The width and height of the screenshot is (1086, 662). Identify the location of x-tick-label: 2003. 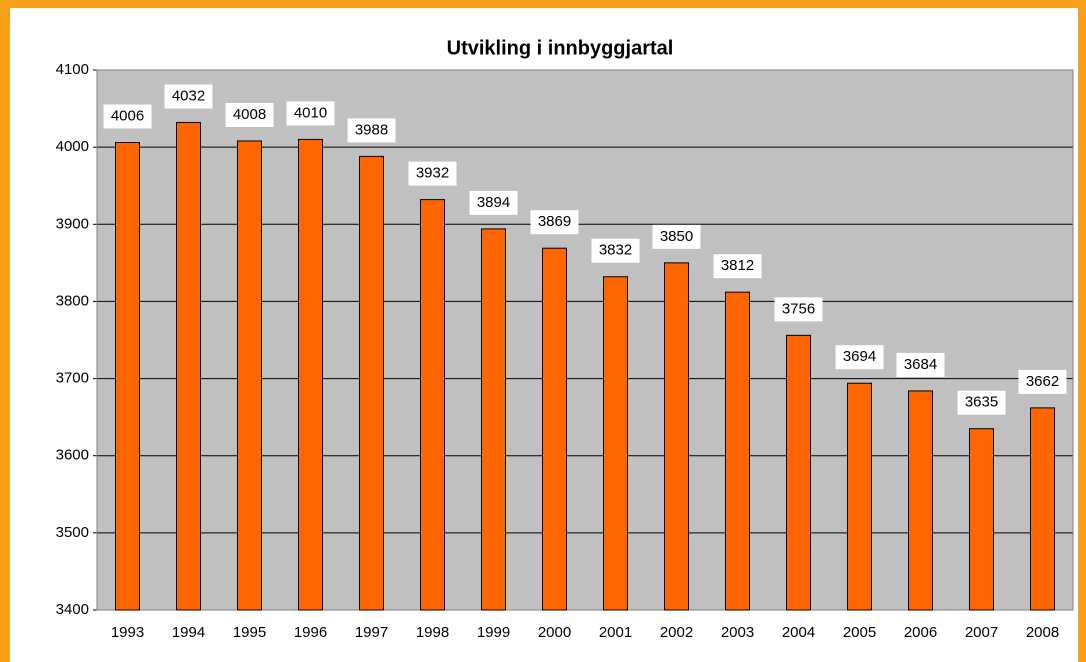
(737, 632).